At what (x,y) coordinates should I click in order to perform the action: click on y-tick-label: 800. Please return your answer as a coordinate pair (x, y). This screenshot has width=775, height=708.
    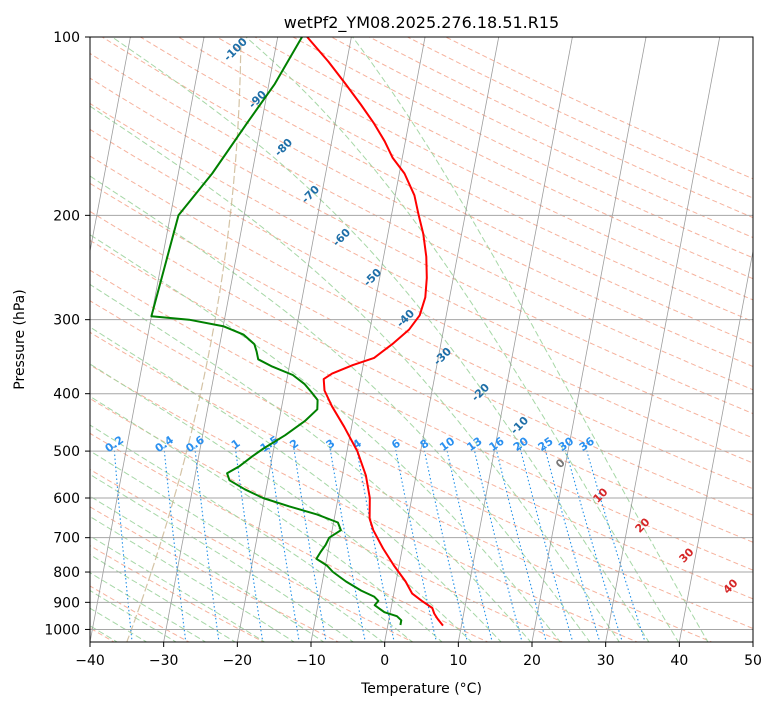
    Looking at the image, I should click on (66, 573).